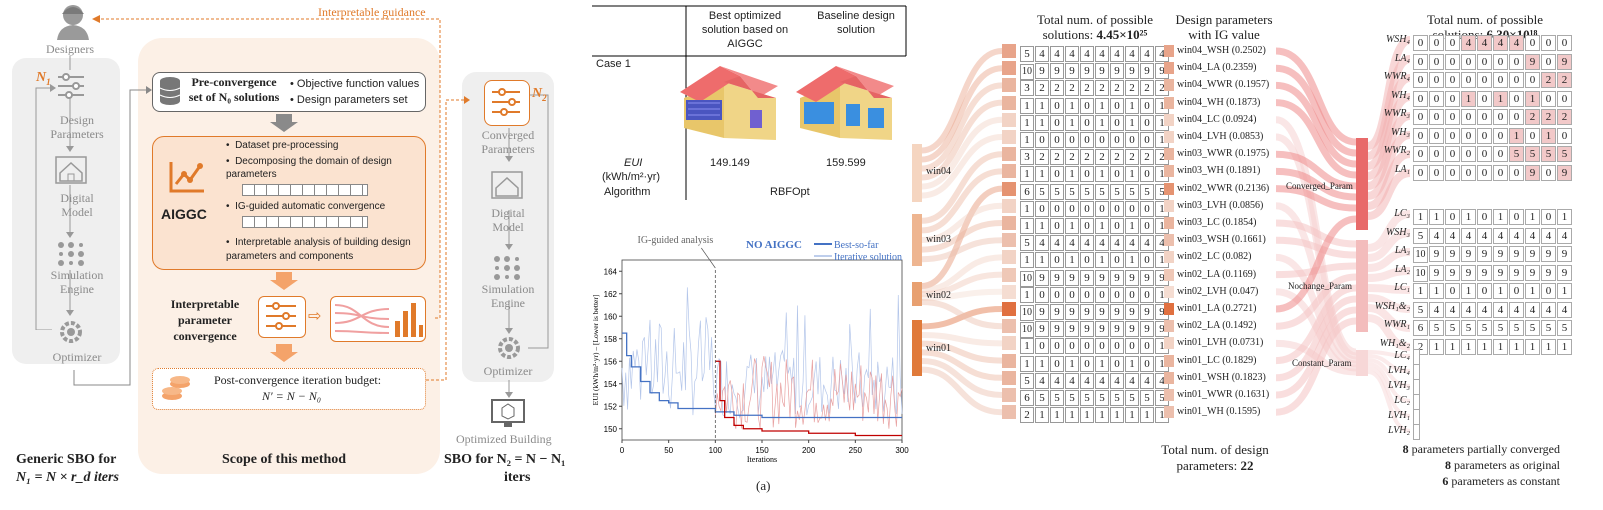  What do you see at coordinates (1319, 186) in the screenshot?
I see `node-converged-label: Converged_Param` at bounding box center [1319, 186].